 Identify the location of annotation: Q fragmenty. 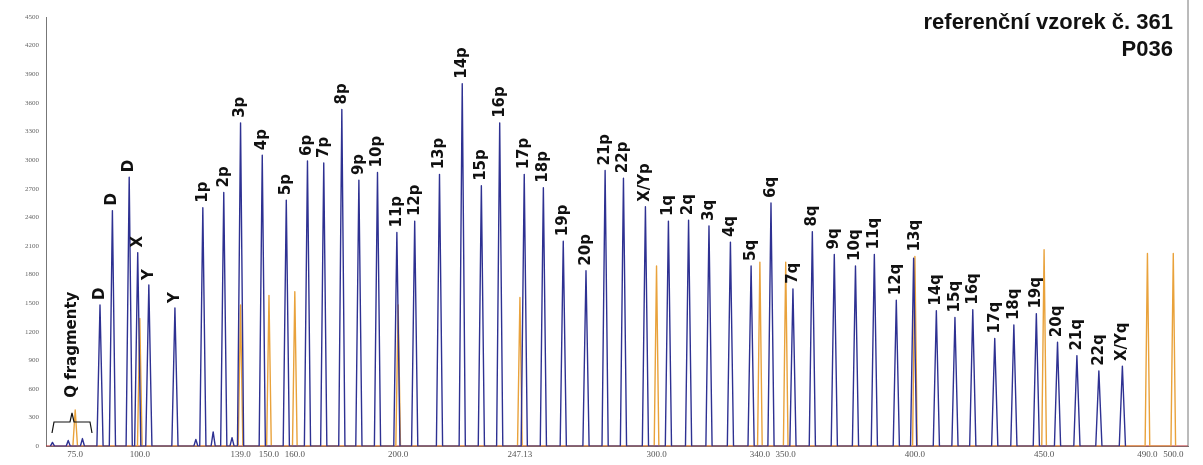
(70, 344).